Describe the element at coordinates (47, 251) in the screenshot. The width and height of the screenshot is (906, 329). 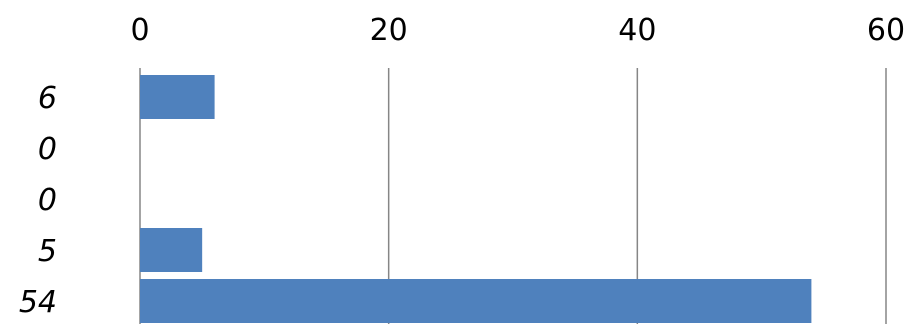
I see `row-label: 5` at that location.